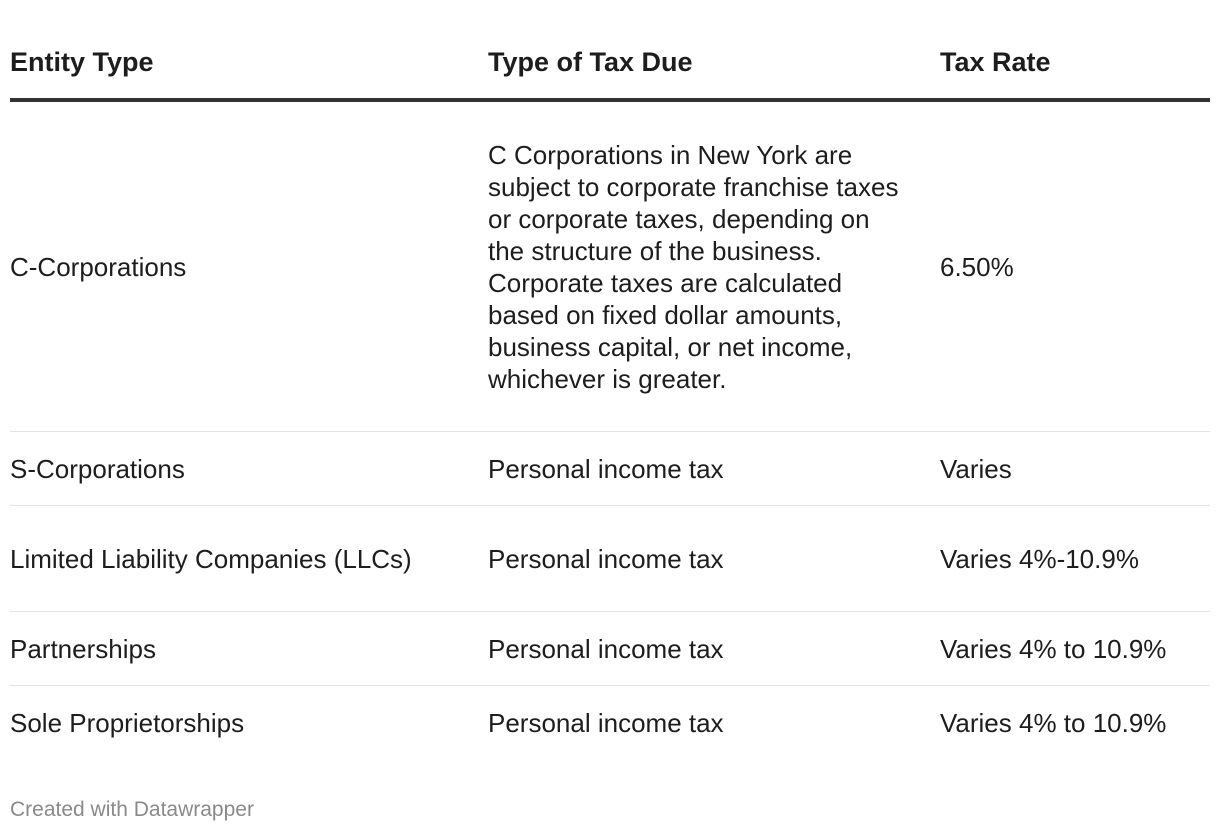 The height and width of the screenshot is (834, 1220). Describe the element at coordinates (995, 62) in the screenshot. I see `column-header-tax-rate: Tax Rate` at that location.